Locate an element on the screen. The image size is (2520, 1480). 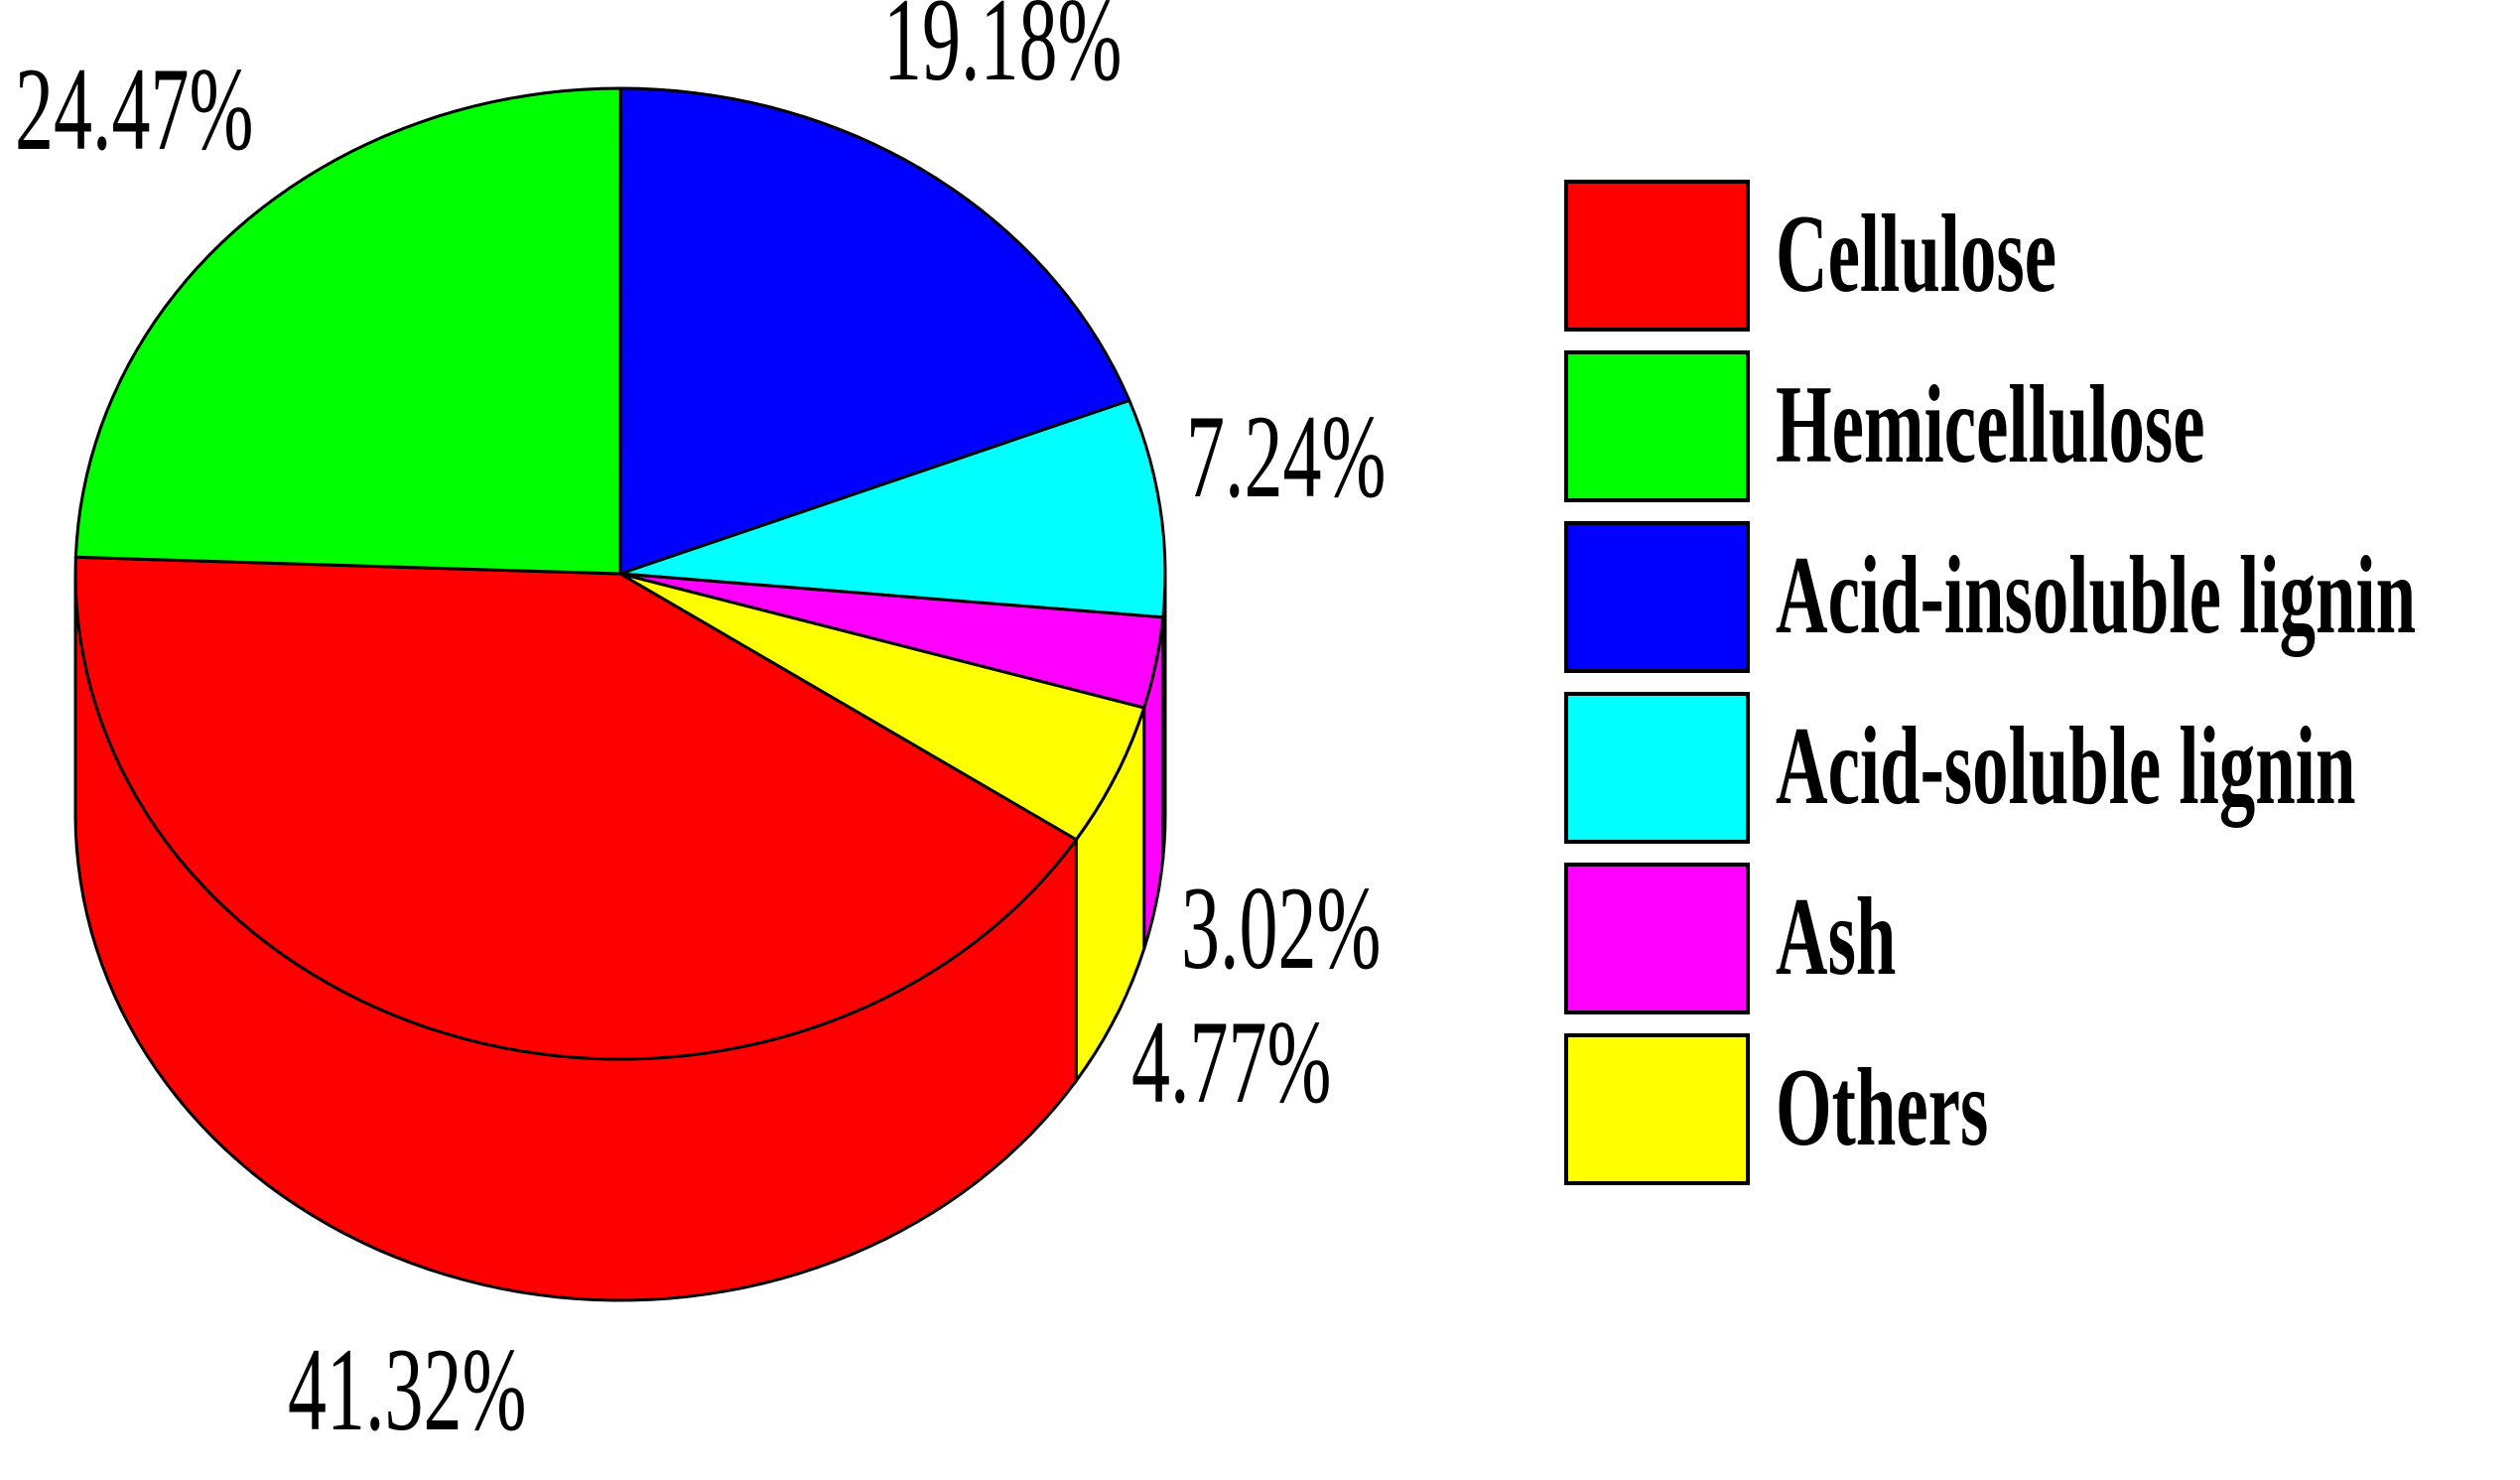
value-label: 3.02% is located at coordinates (1281, 928).